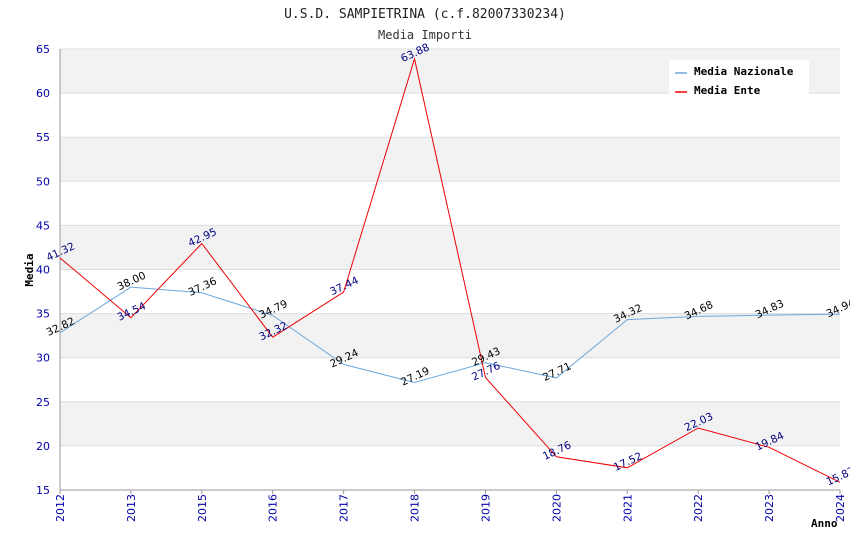  I want to click on y-tick-label: 25, so click(43, 402).